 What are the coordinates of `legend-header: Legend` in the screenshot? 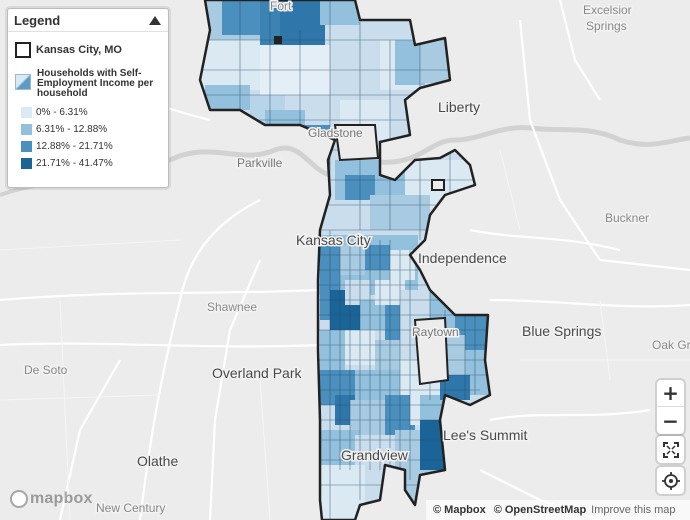 It's located at (88, 20).